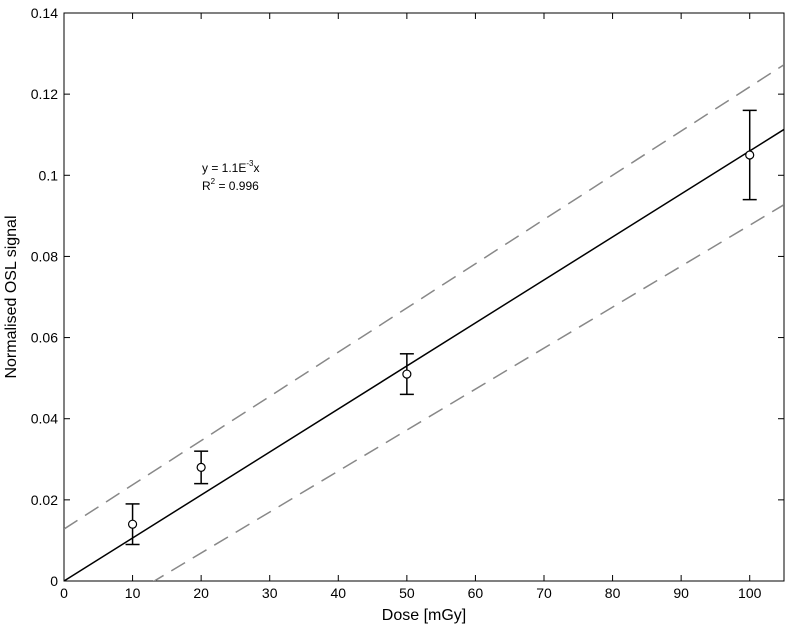 The width and height of the screenshot is (786, 627). Describe the element at coordinates (133, 593) in the screenshot. I see `x-tick-label: 10` at that location.